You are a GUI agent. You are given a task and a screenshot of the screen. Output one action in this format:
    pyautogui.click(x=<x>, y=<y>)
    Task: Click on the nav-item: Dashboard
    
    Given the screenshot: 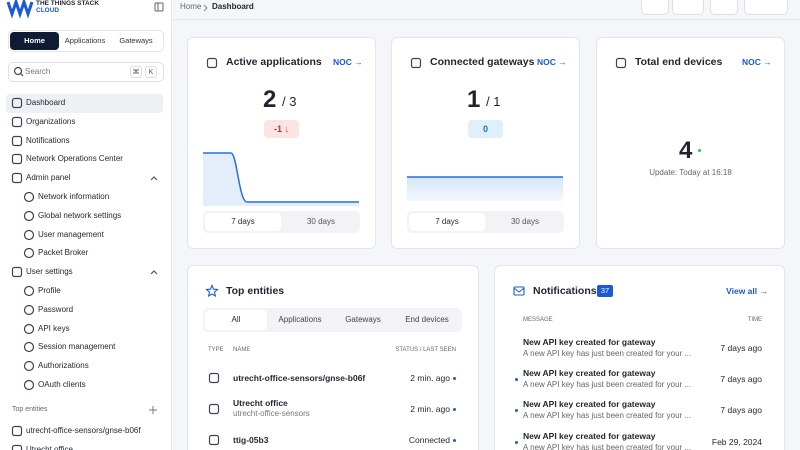 What is the action you would take?
    pyautogui.click(x=46, y=102)
    